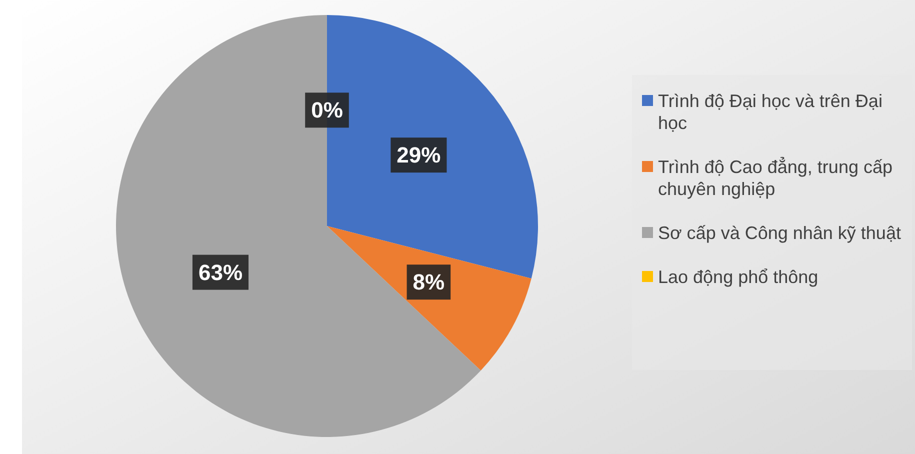 Image resolution: width=915 pixels, height=454 pixels. What do you see at coordinates (418, 155) in the screenshot?
I see `data-label: 29%` at bounding box center [418, 155].